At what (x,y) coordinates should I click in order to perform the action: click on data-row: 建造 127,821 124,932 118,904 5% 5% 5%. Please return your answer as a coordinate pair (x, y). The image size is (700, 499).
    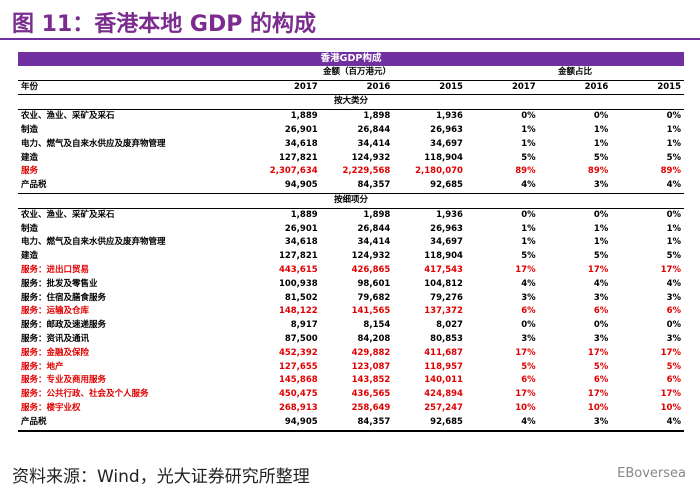
    Looking at the image, I should click on (351, 159).